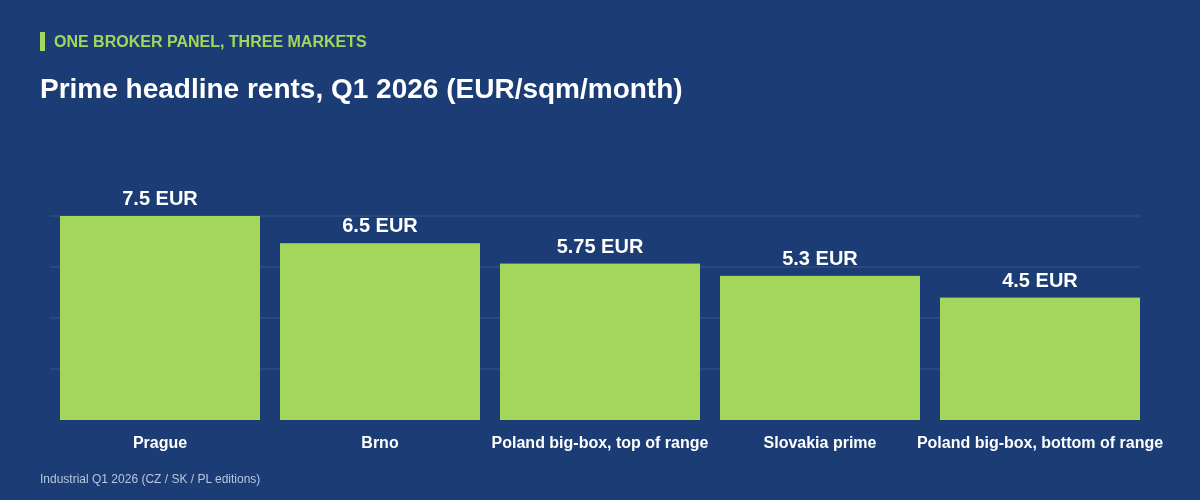  What do you see at coordinates (1040, 279) in the screenshot?
I see `data-label: 4.5 EUR` at bounding box center [1040, 279].